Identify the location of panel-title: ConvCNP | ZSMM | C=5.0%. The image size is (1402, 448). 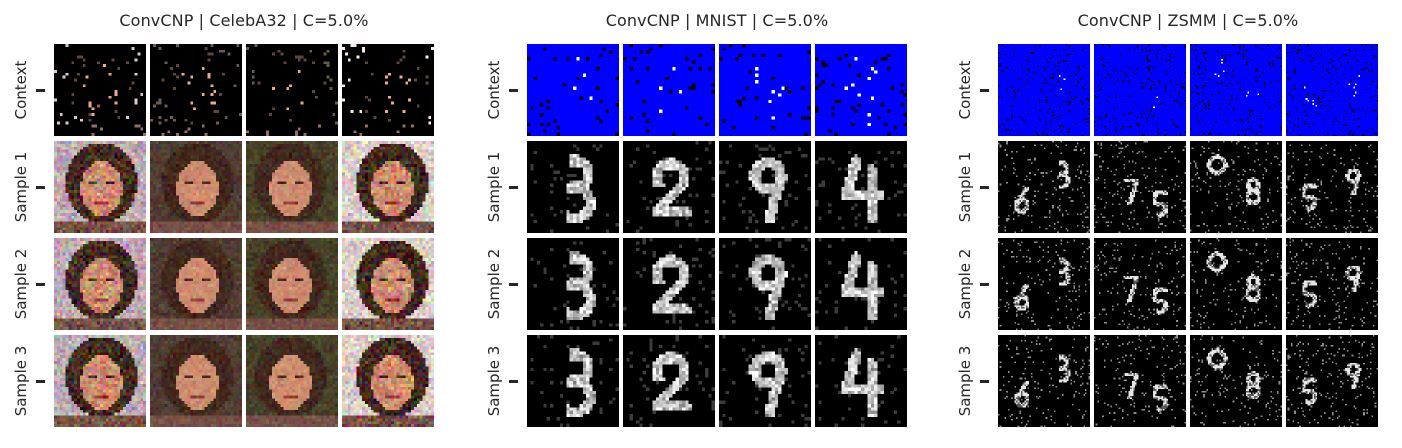
(1188, 20).